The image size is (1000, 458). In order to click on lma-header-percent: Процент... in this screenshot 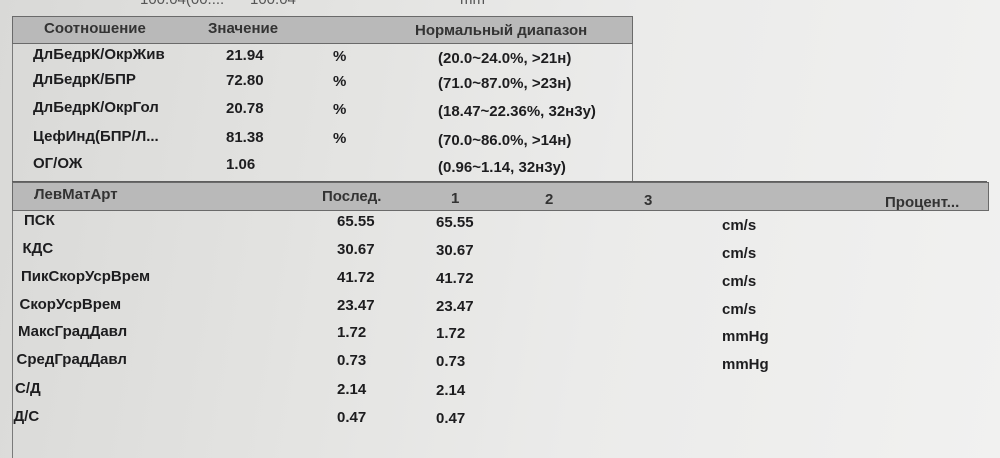, I will do `click(922, 202)`.